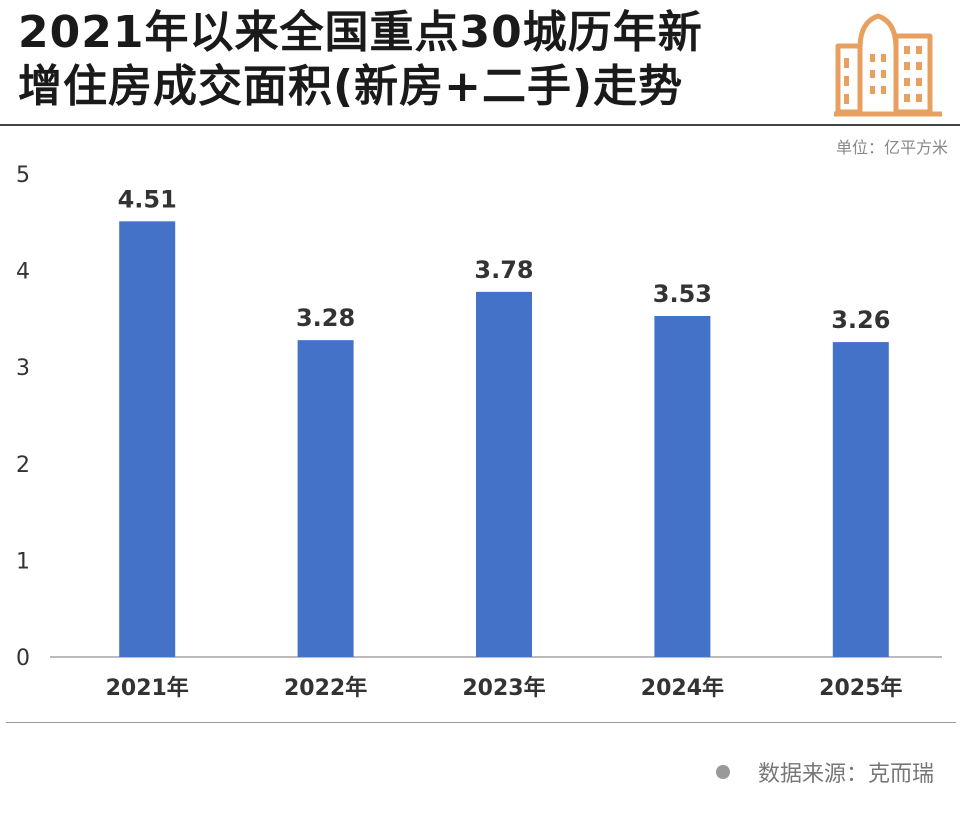  What do you see at coordinates (682, 688) in the screenshot?
I see `x-tick-label: 2024年` at bounding box center [682, 688].